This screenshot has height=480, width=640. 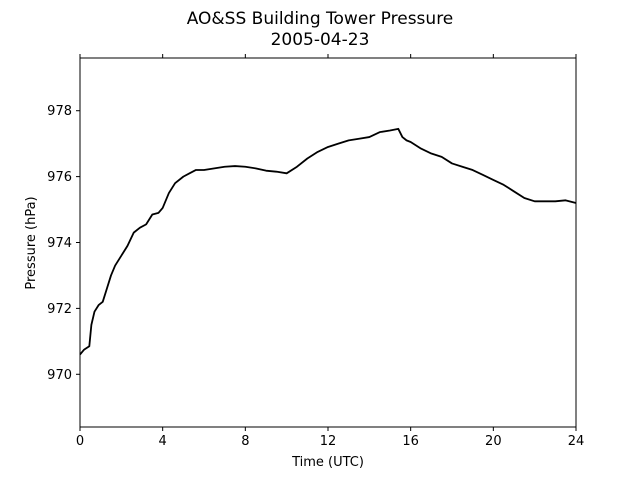 What do you see at coordinates (59, 375) in the screenshot?
I see `y-tick-label: 970` at bounding box center [59, 375].